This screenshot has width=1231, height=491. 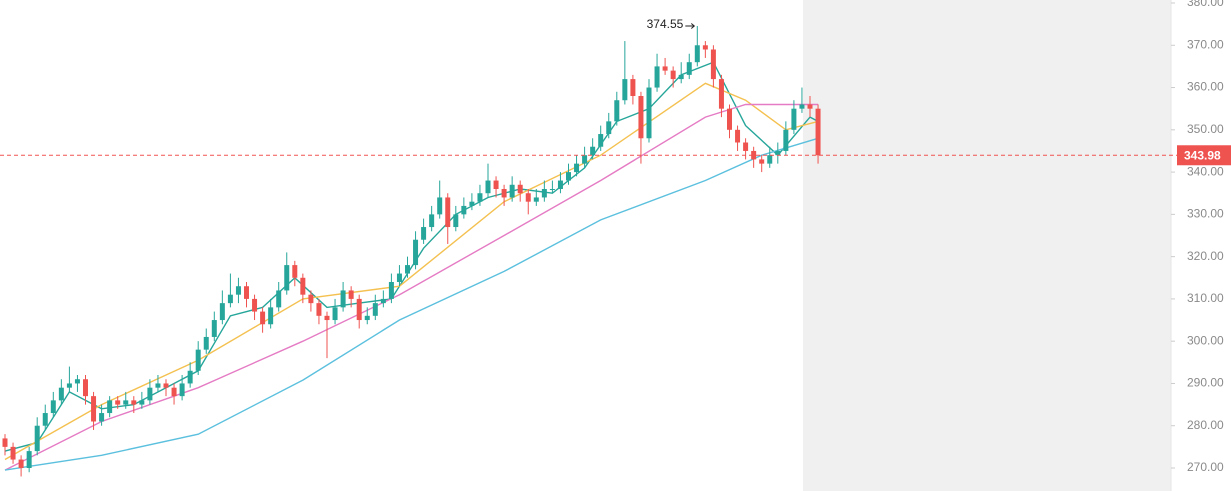 What do you see at coordinates (690, 26) in the screenshot?
I see `high-arrow` at bounding box center [690, 26].